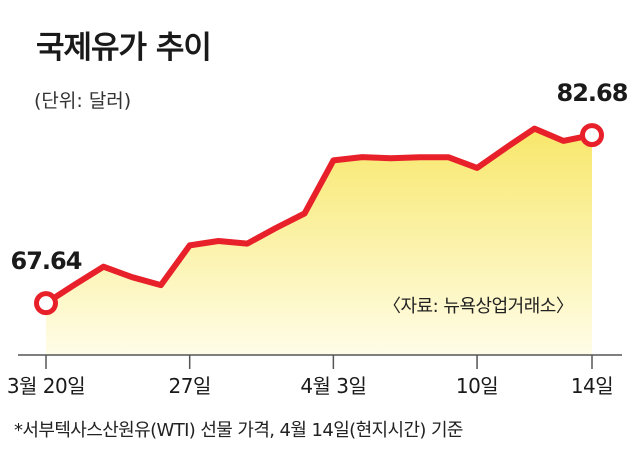 The width and height of the screenshot is (640, 453). What do you see at coordinates (46, 386) in the screenshot?
I see `x-tick-label: 3월 20일` at bounding box center [46, 386].